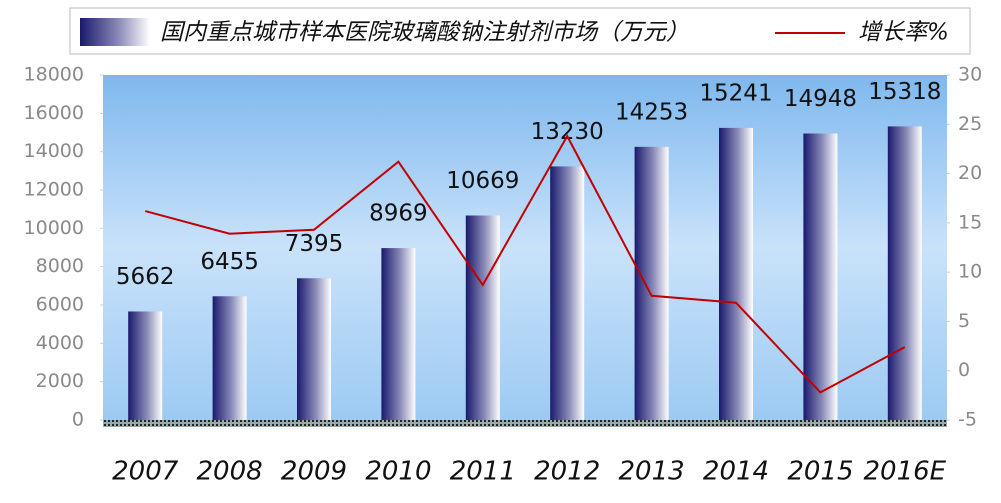 Image resolution: width=1001 pixels, height=503 pixels. Describe the element at coordinates (230, 472) in the screenshot. I see `x-tick-label: 2008` at that location.